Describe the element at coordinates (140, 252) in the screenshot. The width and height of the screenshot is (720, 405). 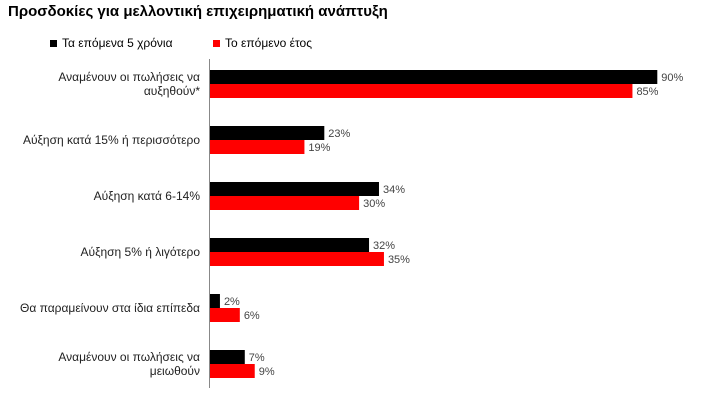
I see `category-label-increase-5-or-less: Αύξηση 5% ή λιγότερο` at that location.